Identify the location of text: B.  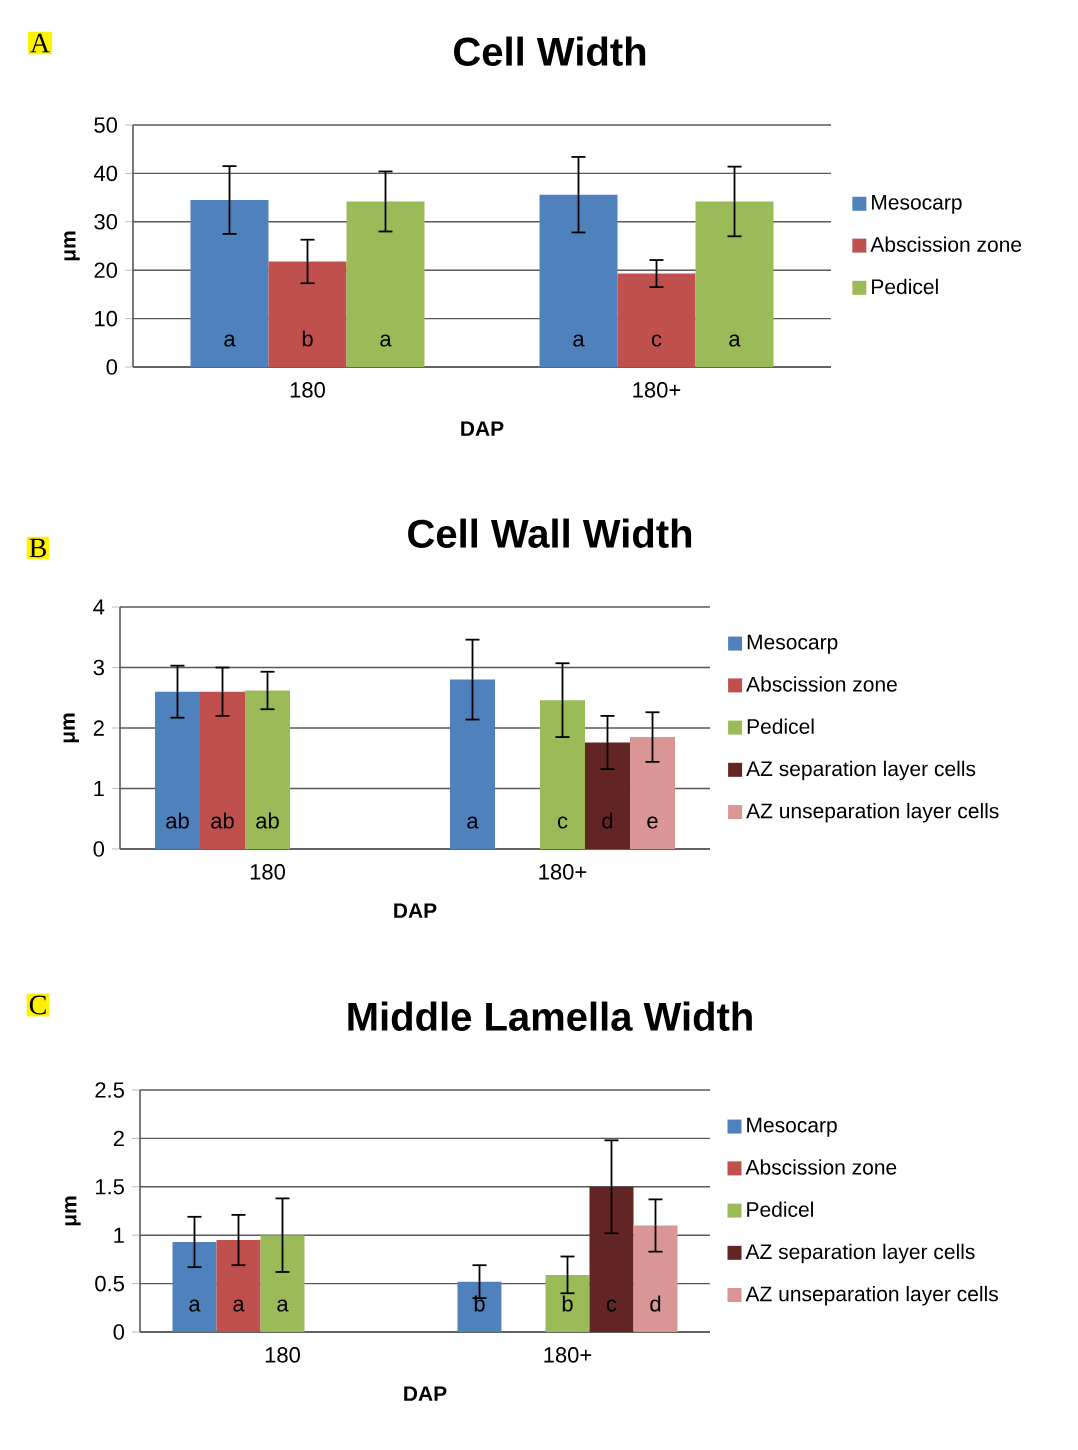
(37, 548).